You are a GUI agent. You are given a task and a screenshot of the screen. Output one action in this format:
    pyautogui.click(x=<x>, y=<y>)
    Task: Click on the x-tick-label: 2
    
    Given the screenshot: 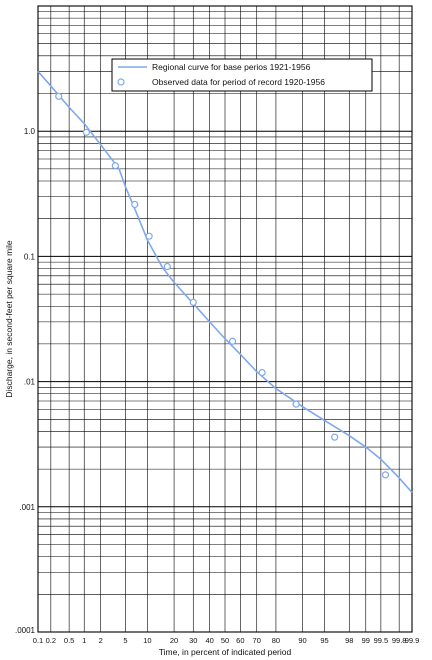 What is the action you would take?
    pyautogui.click(x=101, y=640)
    